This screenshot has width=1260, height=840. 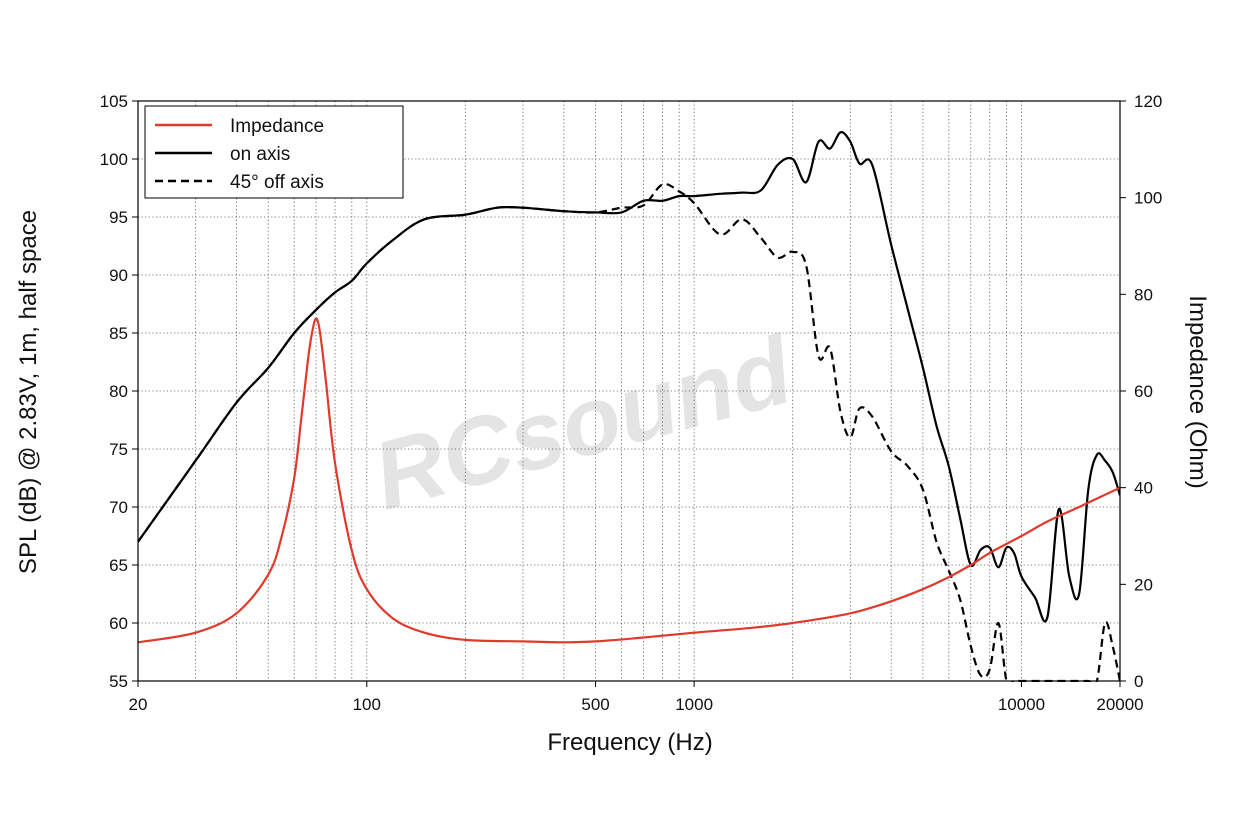 I want to click on left-tick-label: 80, so click(x=118, y=391).